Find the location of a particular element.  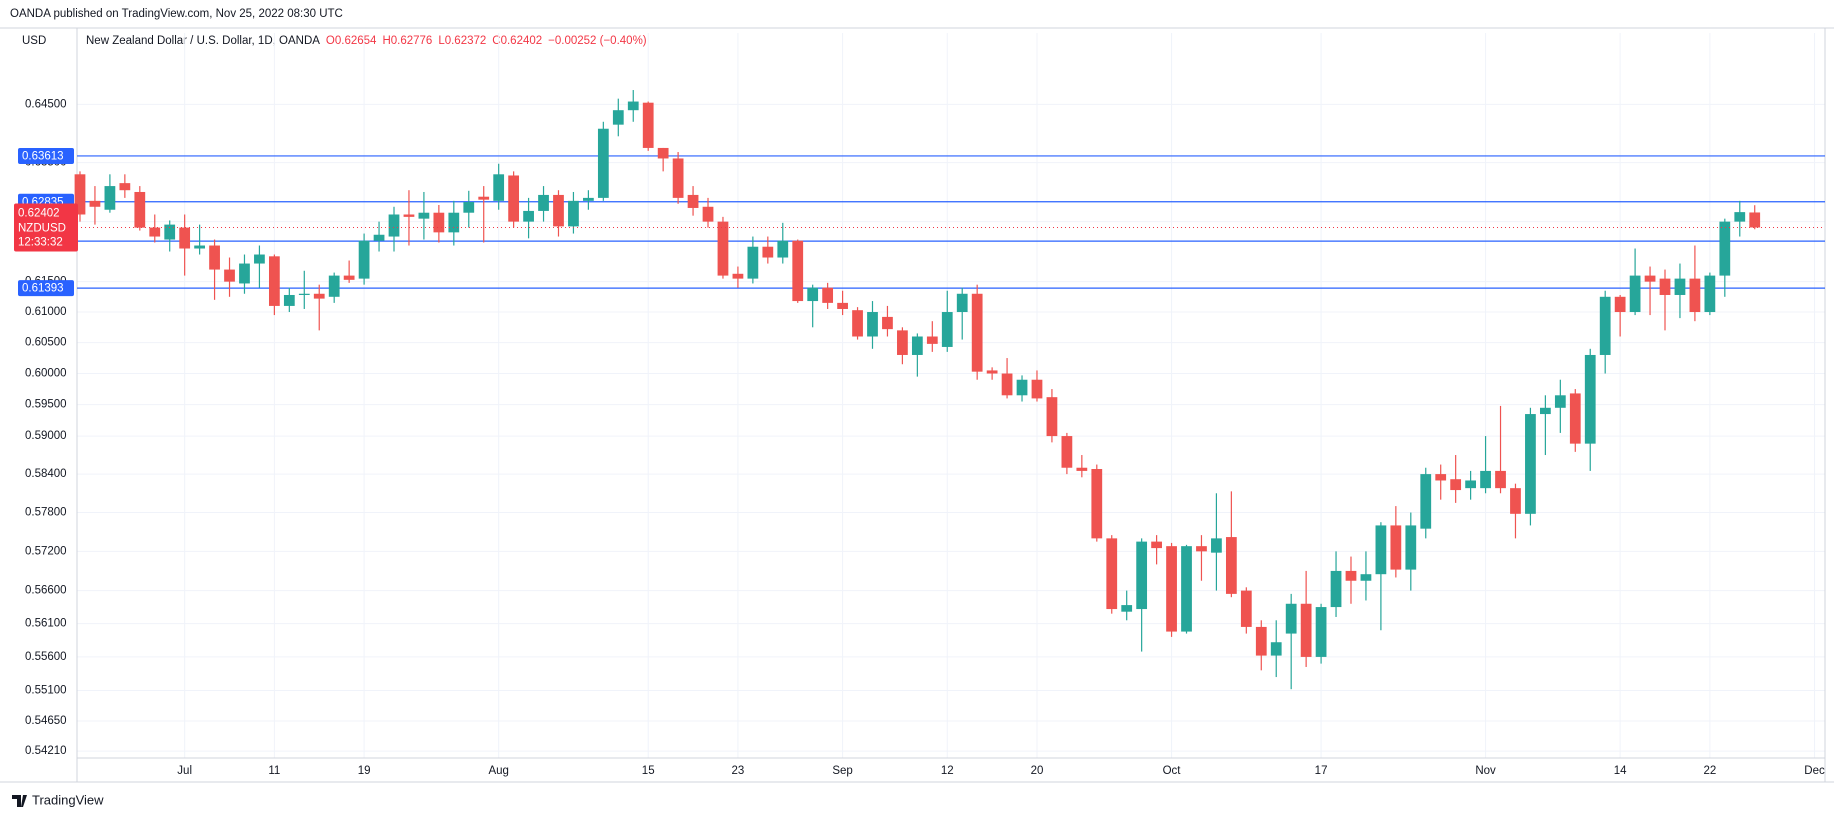

y-tick-label: 0.56600 is located at coordinates (46, 591).